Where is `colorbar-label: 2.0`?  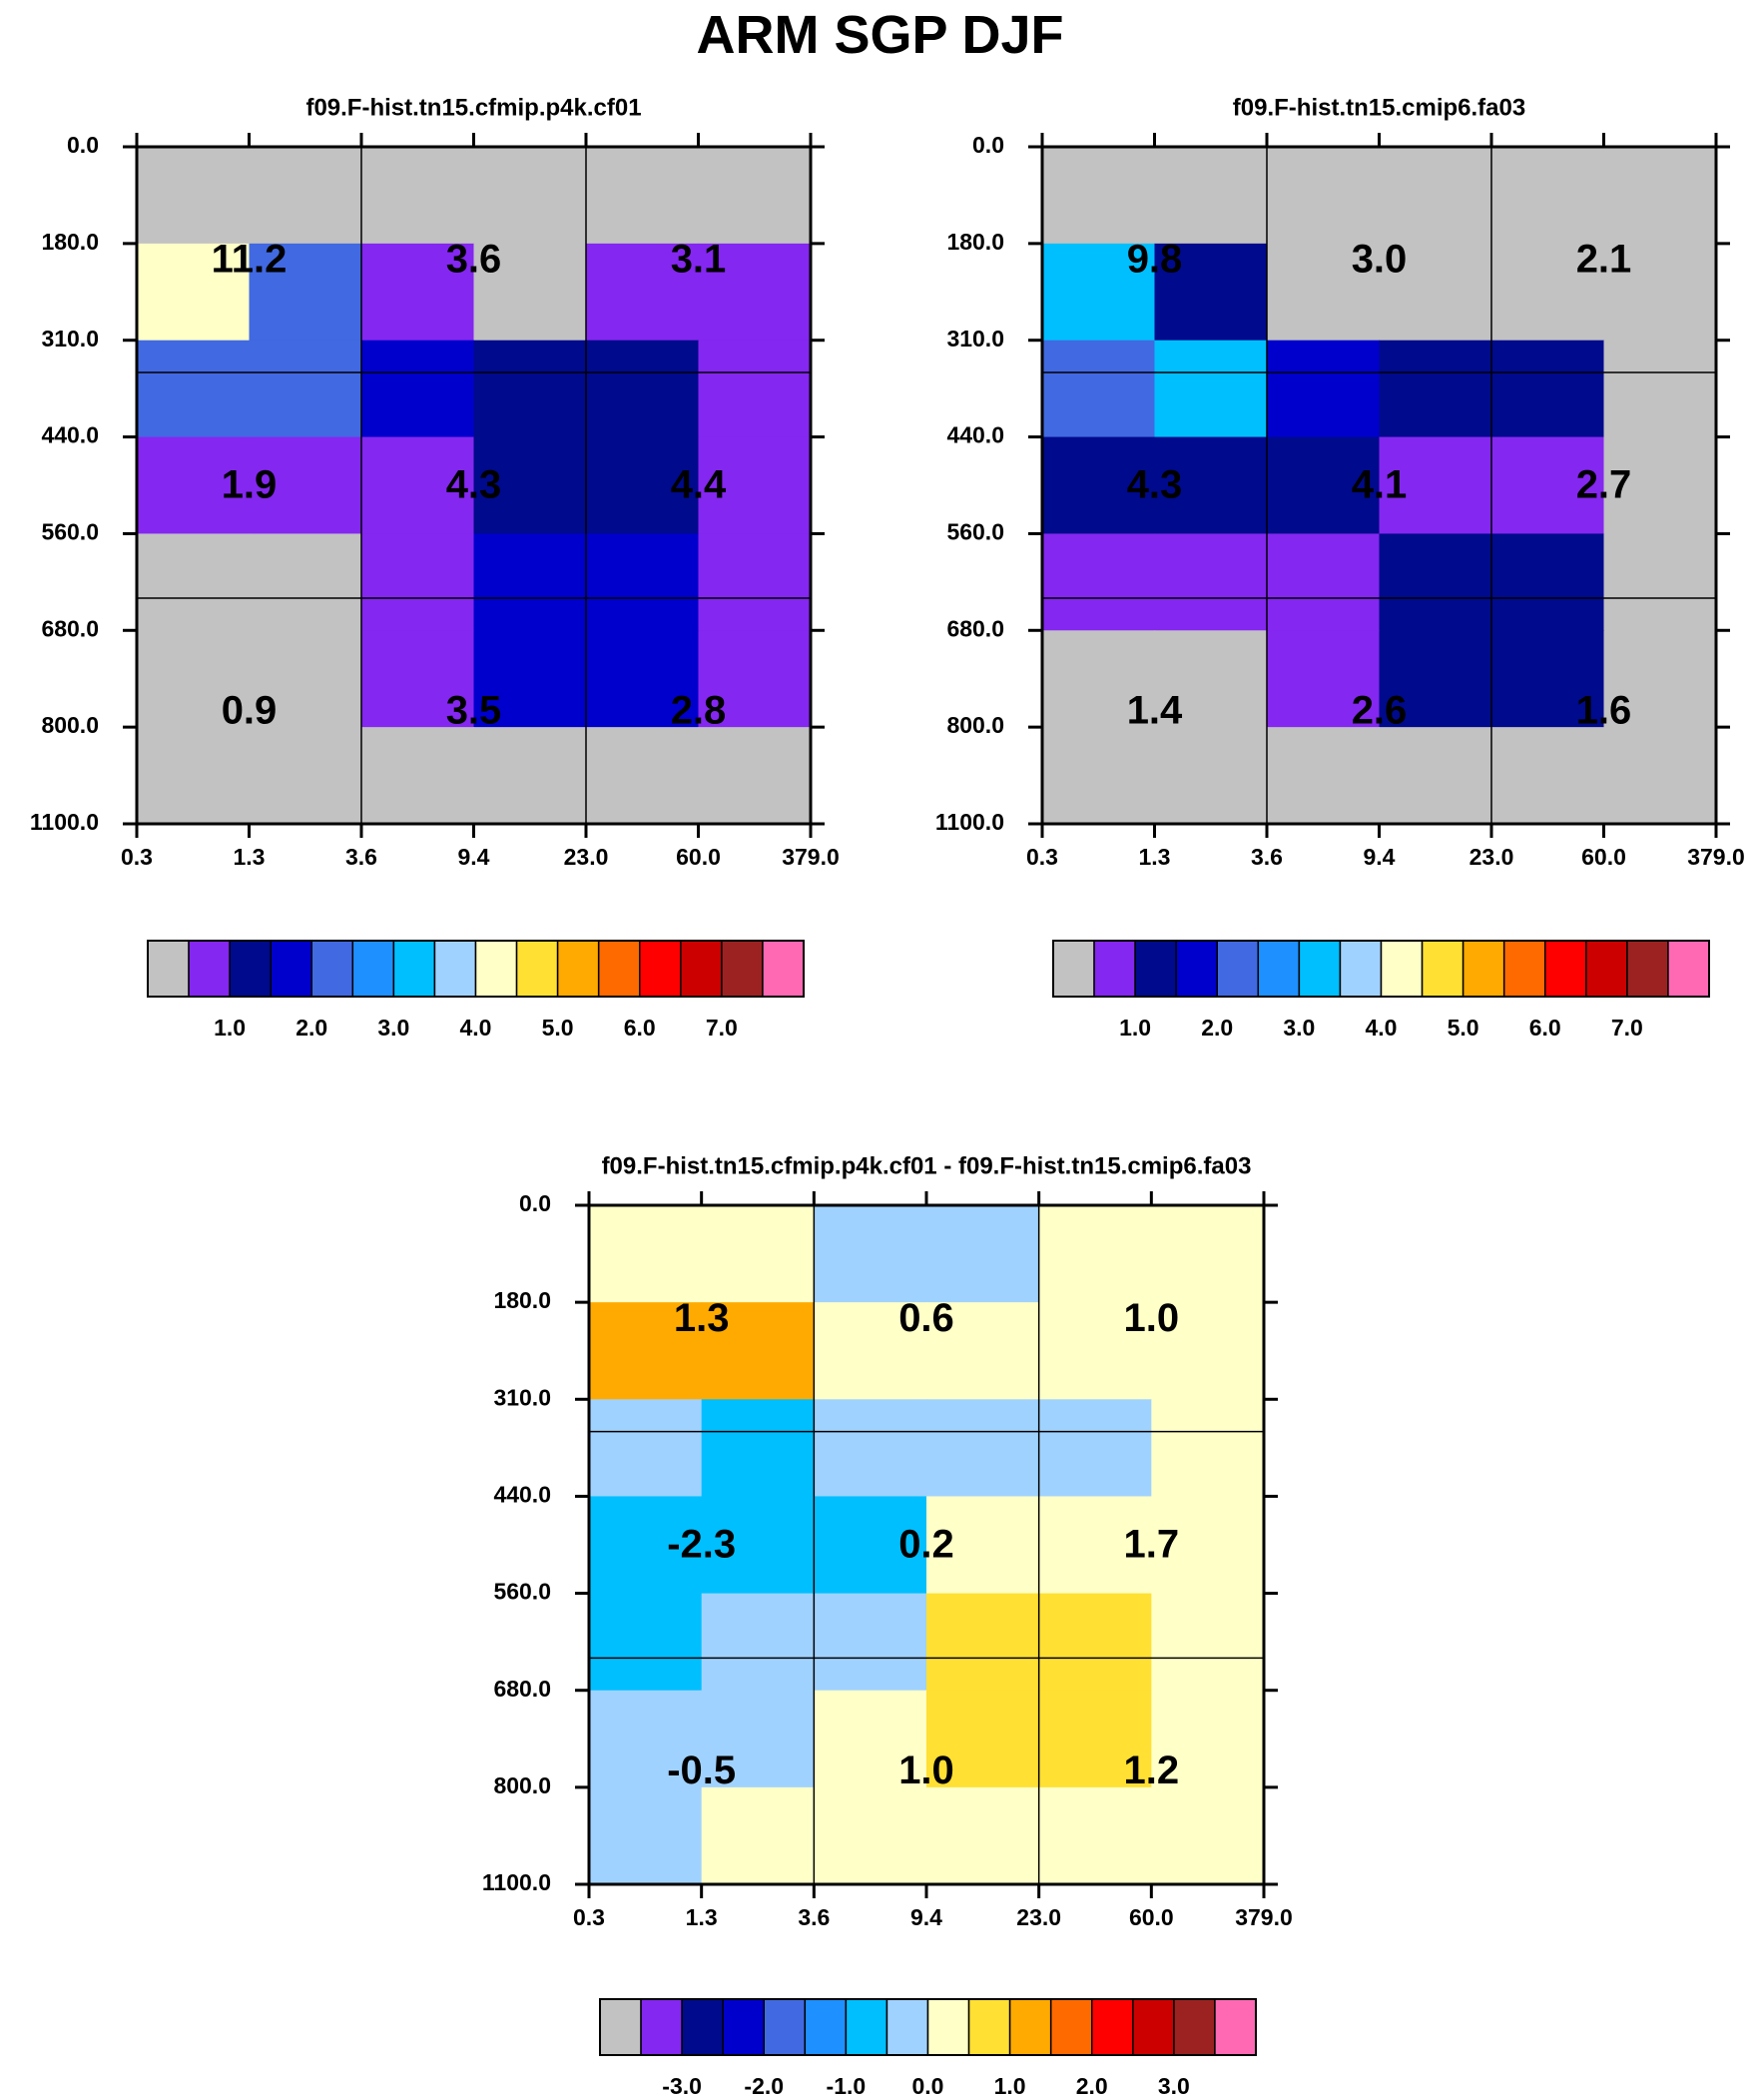
colorbar-label: 2.0 is located at coordinates (1217, 1028).